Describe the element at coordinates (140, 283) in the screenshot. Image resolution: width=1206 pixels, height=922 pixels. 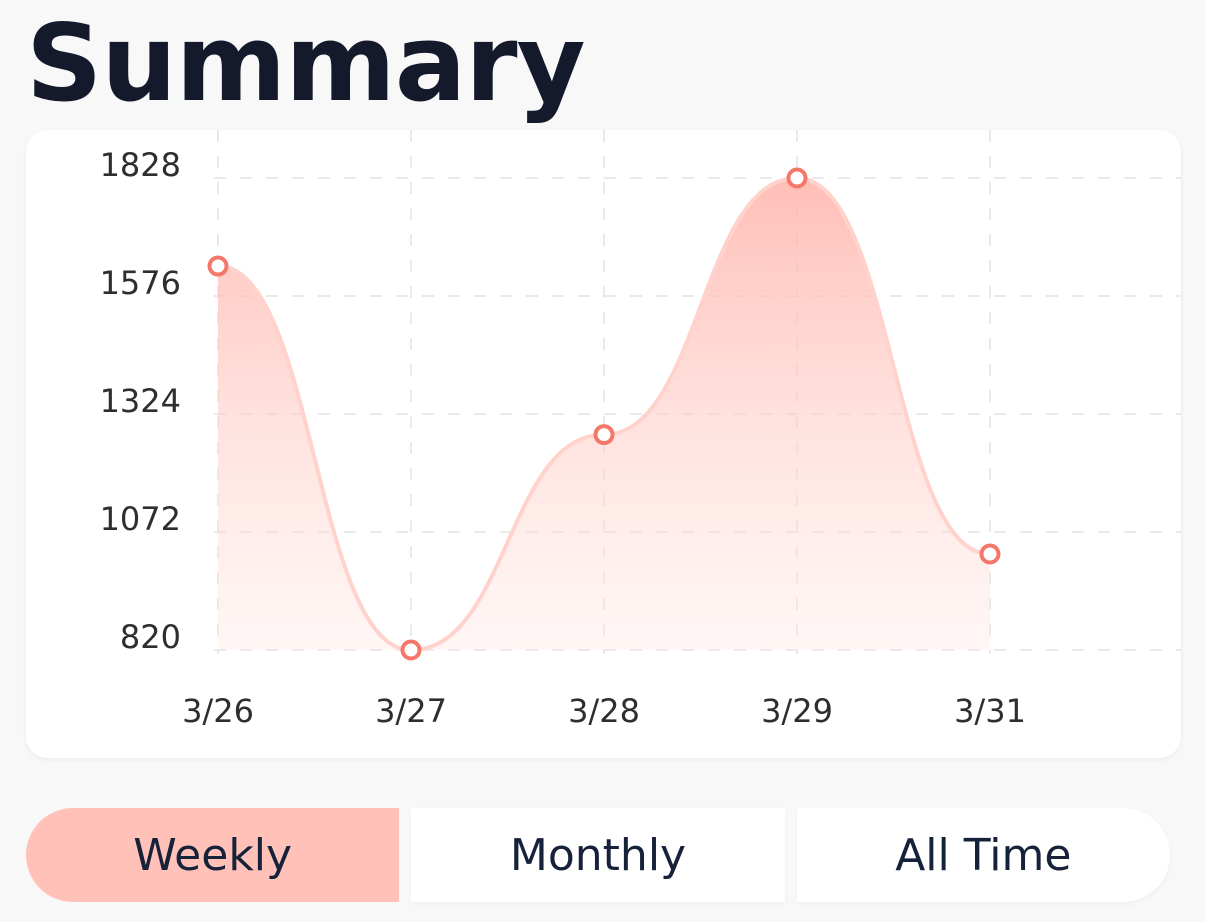
I see `y-tick-label: 1576` at that location.